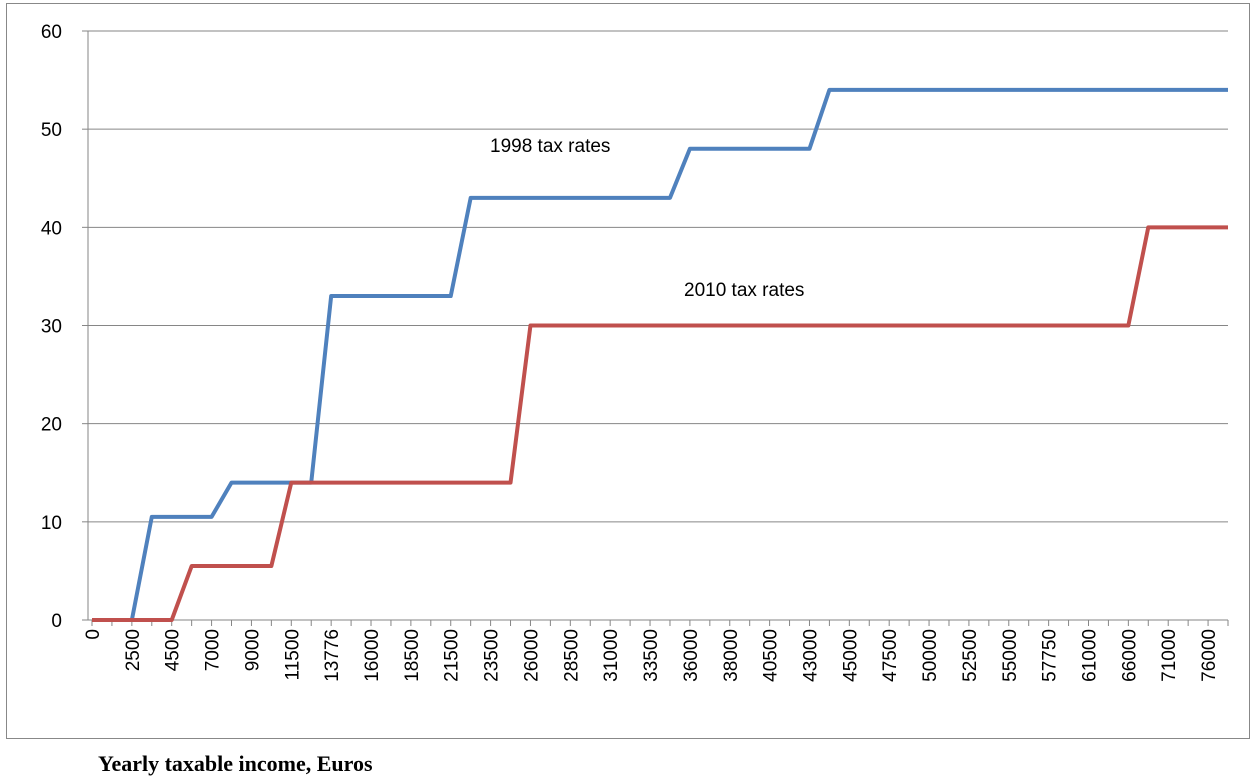  I want to click on x-tick-label: 7000, so click(213, 650).